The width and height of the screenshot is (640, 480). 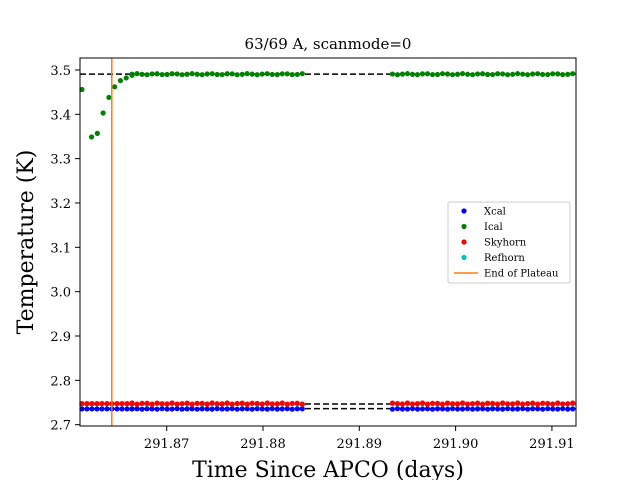 I want to click on y-tick-label: 3.0, so click(x=60, y=293).